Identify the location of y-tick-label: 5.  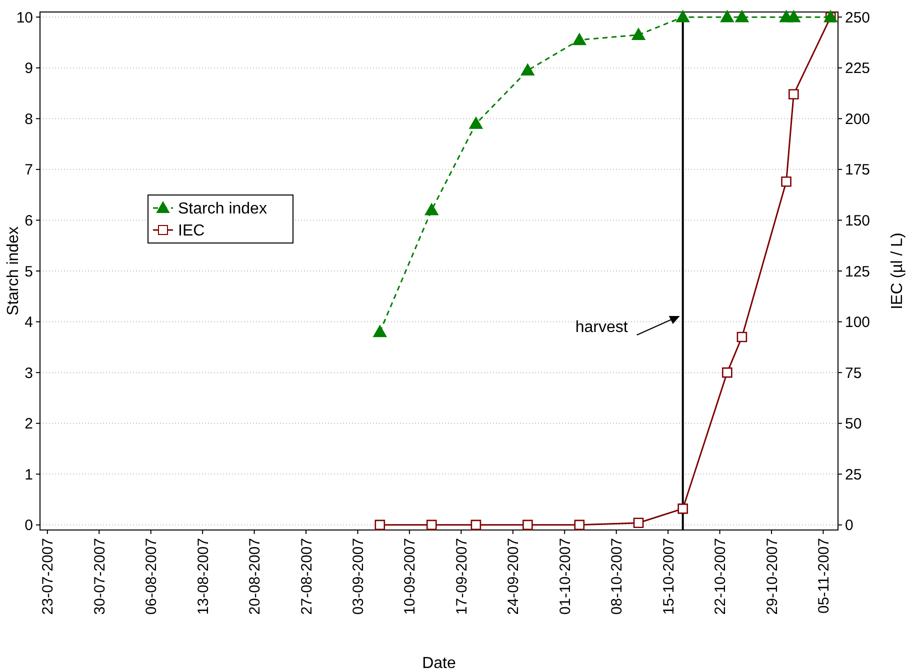
(28, 271).